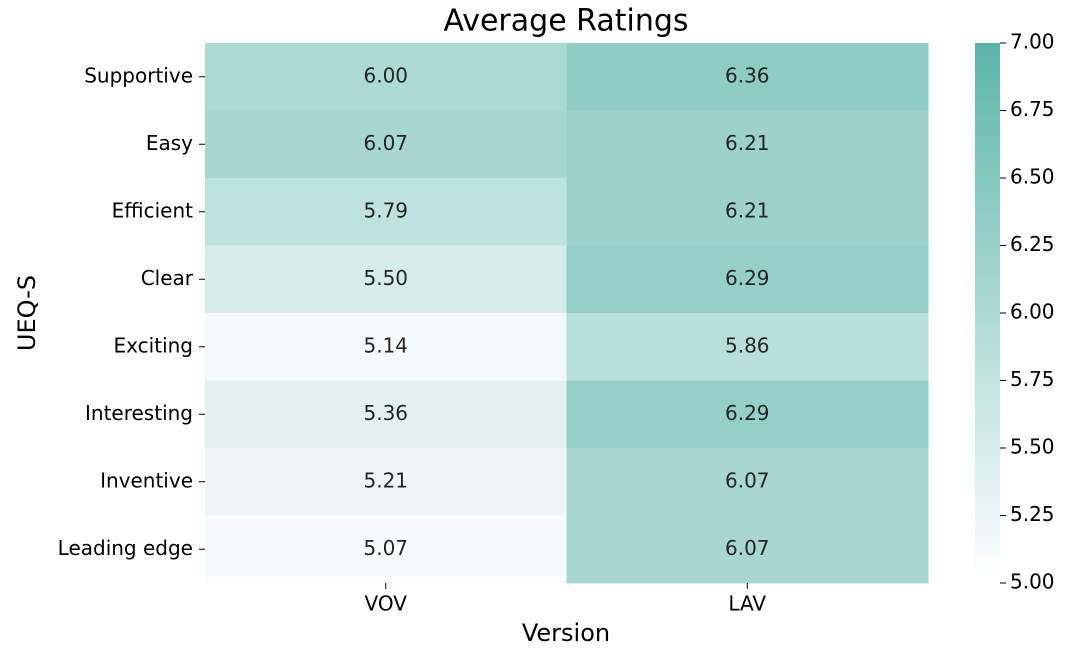  I want to click on colorbar-tick-label: 6.25, so click(1032, 244).